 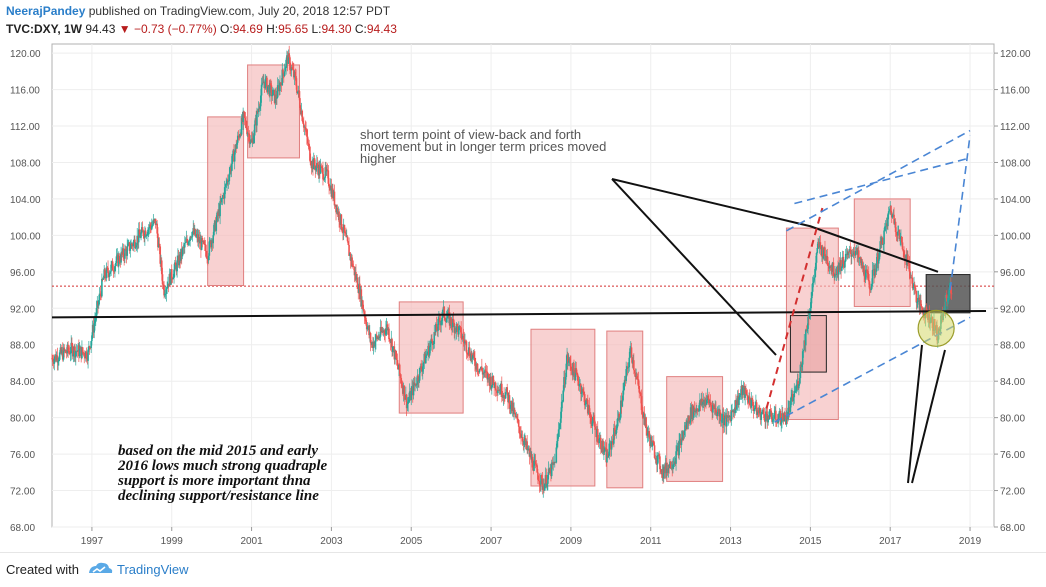 I want to click on tradingview-link: TradingView, so click(x=153, y=569).